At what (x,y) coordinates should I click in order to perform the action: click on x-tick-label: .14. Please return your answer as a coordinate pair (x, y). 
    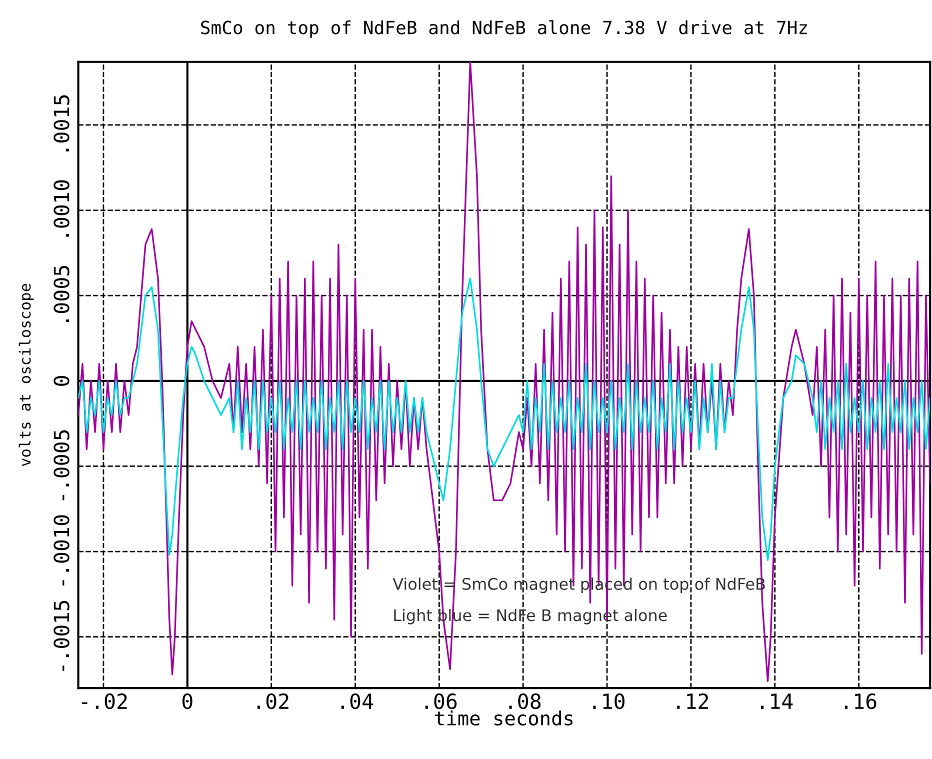
    Looking at the image, I should click on (777, 701).